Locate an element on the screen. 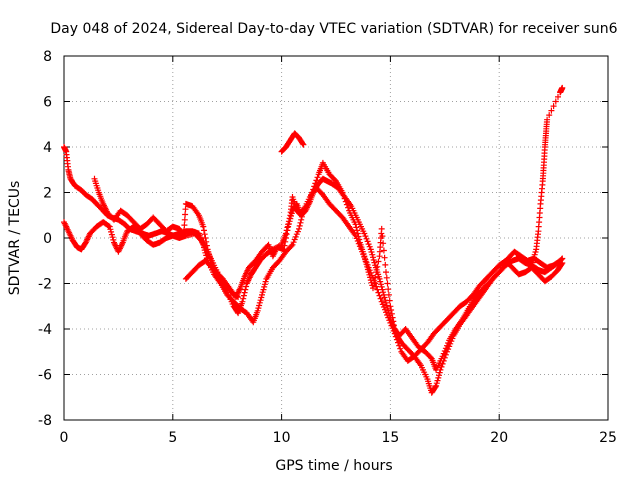  x-tick-label: 5 is located at coordinates (172, 438).